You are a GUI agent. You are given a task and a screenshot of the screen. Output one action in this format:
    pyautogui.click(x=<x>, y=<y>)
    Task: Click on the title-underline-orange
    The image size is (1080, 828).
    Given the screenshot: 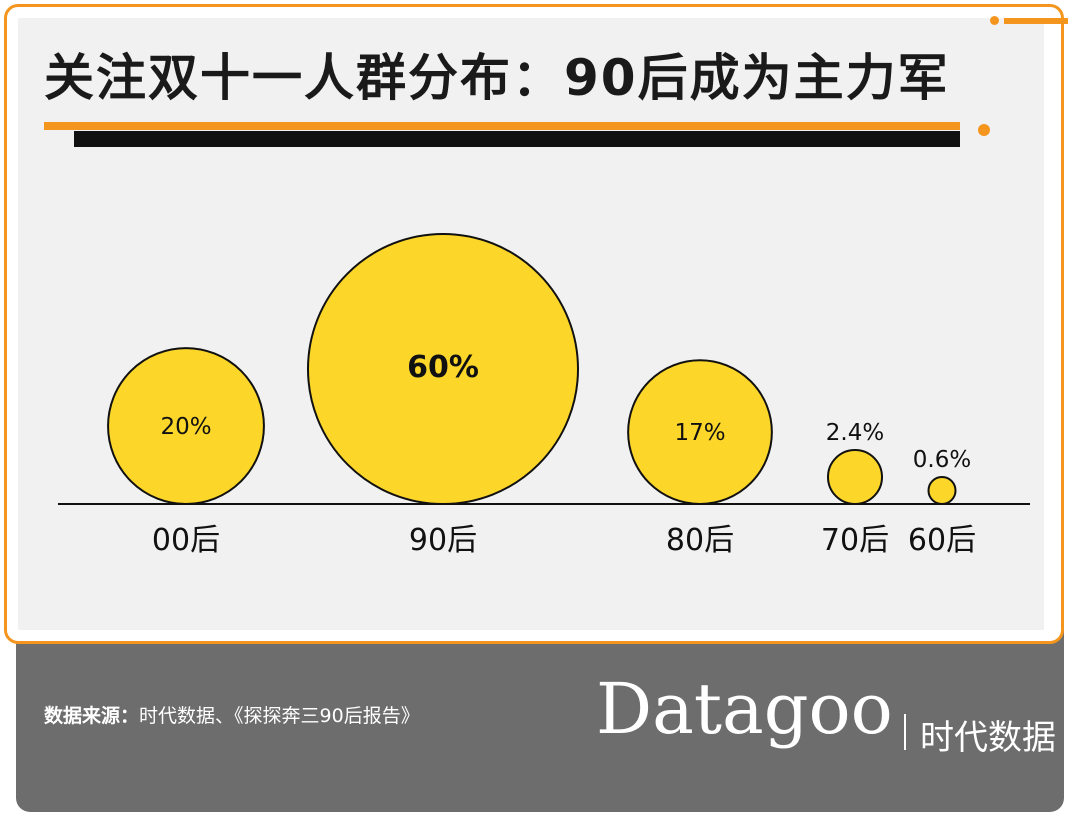 What is the action you would take?
    pyautogui.click(x=502, y=126)
    